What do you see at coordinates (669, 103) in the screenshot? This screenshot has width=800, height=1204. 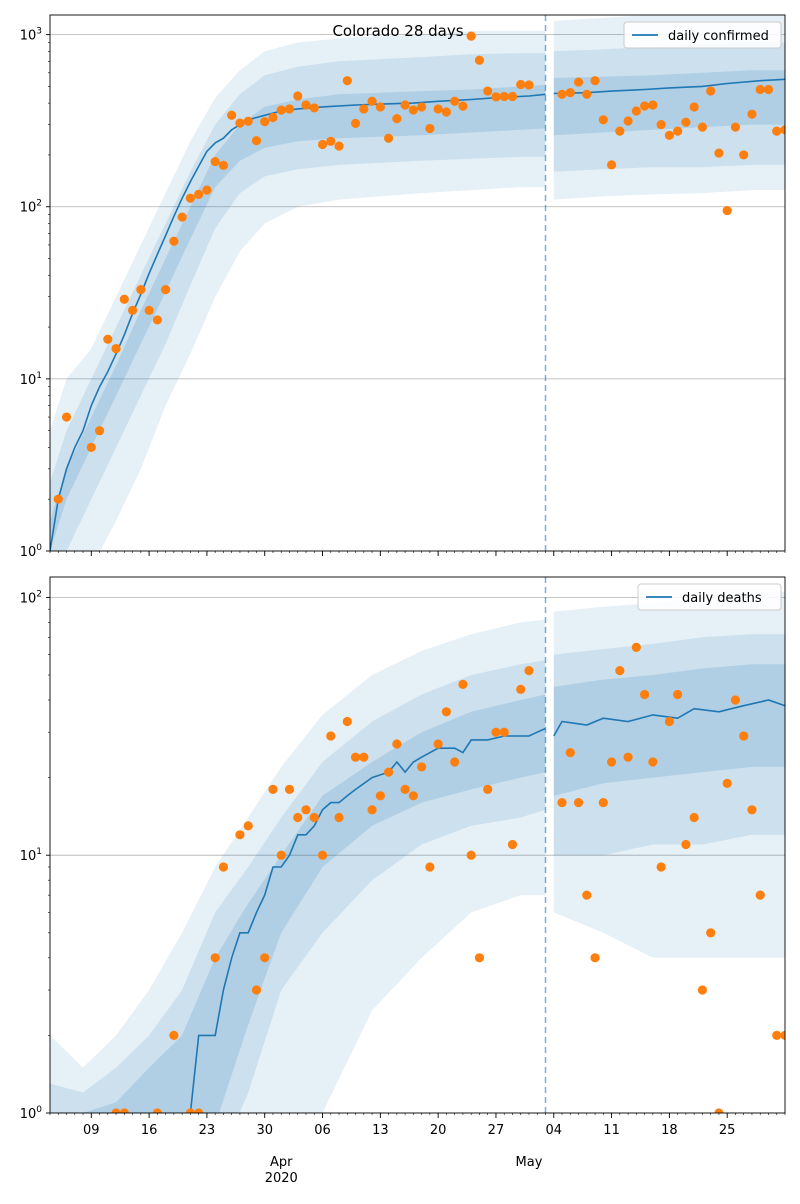 I see `band-inner` at bounding box center [669, 103].